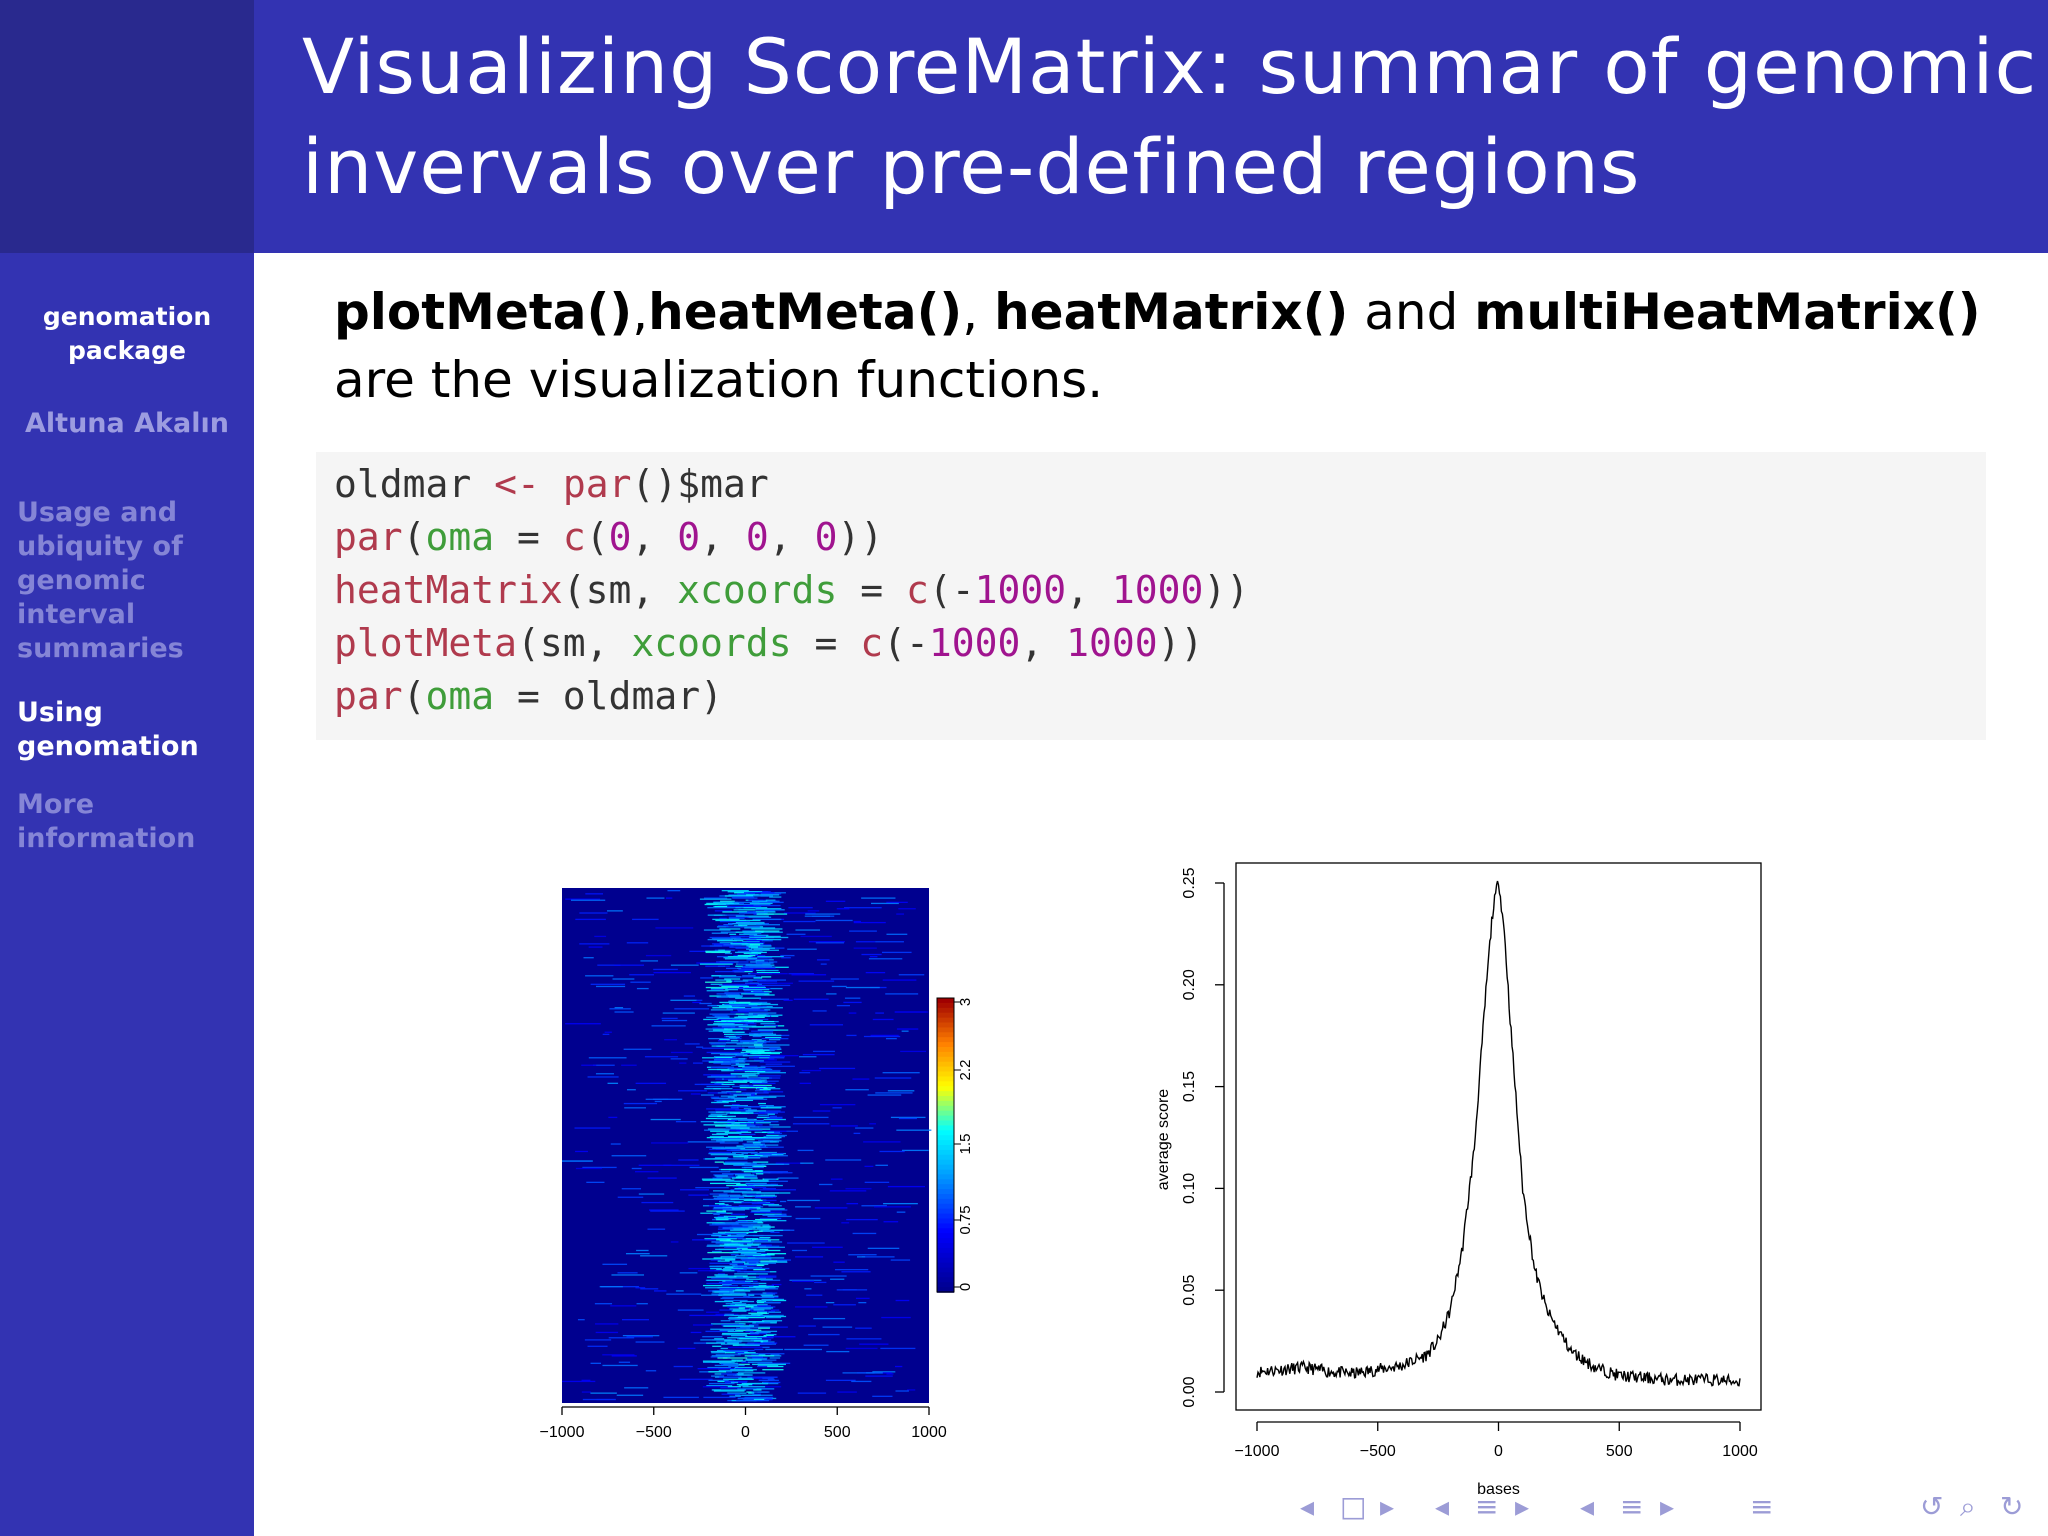 The height and width of the screenshot is (1536, 2048). Describe the element at coordinates (108, 746) in the screenshot. I see `nav-section-2-line: genomation` at that location.